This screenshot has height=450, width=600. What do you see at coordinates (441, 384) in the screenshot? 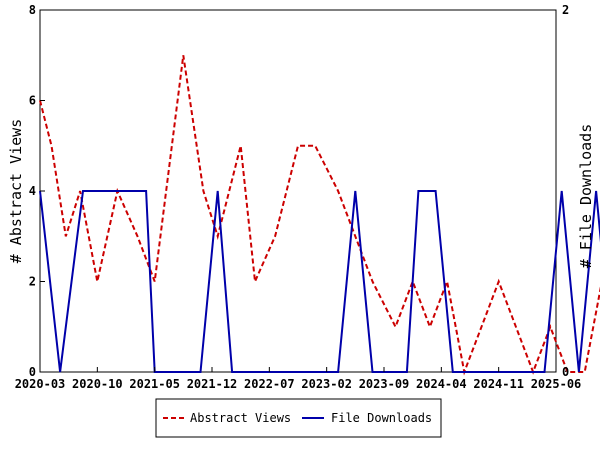
I see `x-tick-label: 2024-04` at bounding box center [441, 384].